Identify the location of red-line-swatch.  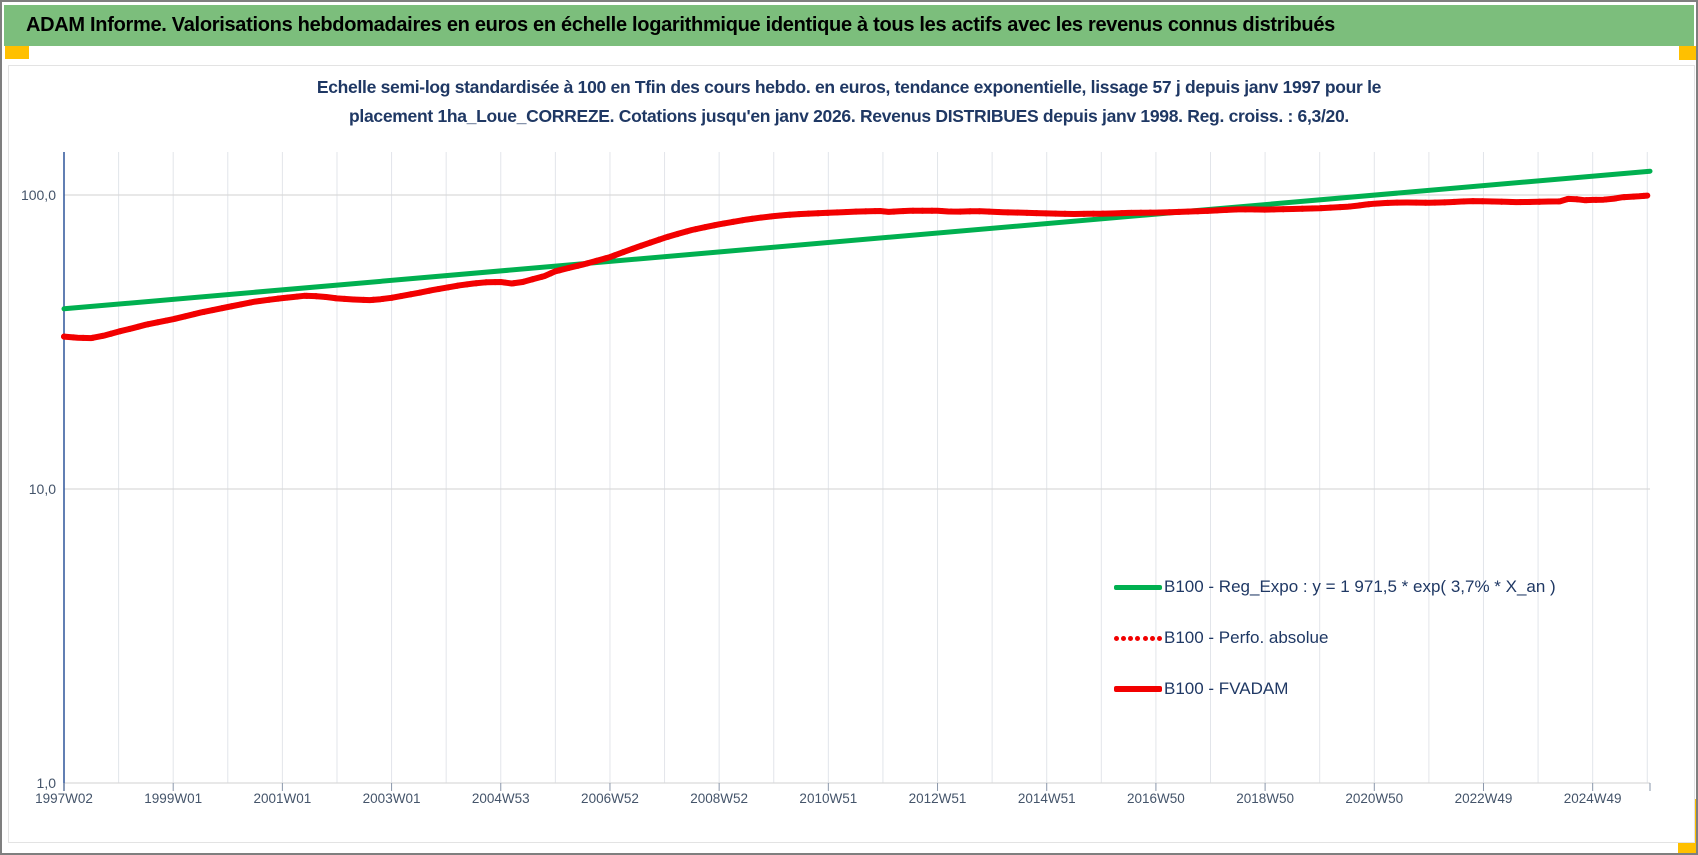
(1138, 689).